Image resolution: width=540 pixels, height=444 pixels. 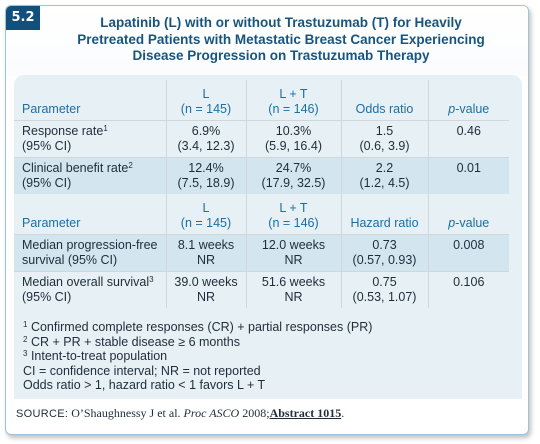 I want to click on row-parameter: Clinical benefit rate2 (95% CI), so click(x=90, y=175).